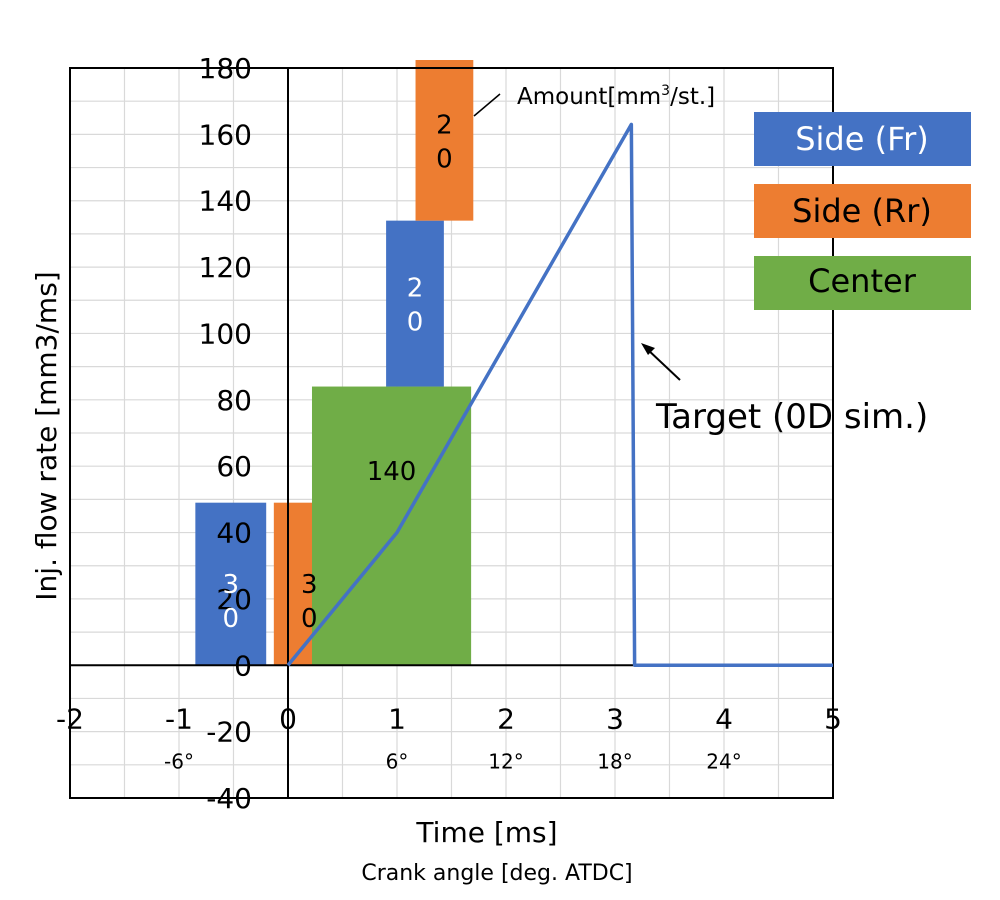  Describe the element at coordinates (179, 718) in the screenshot. I see `x-tick-label: -1` at that location.